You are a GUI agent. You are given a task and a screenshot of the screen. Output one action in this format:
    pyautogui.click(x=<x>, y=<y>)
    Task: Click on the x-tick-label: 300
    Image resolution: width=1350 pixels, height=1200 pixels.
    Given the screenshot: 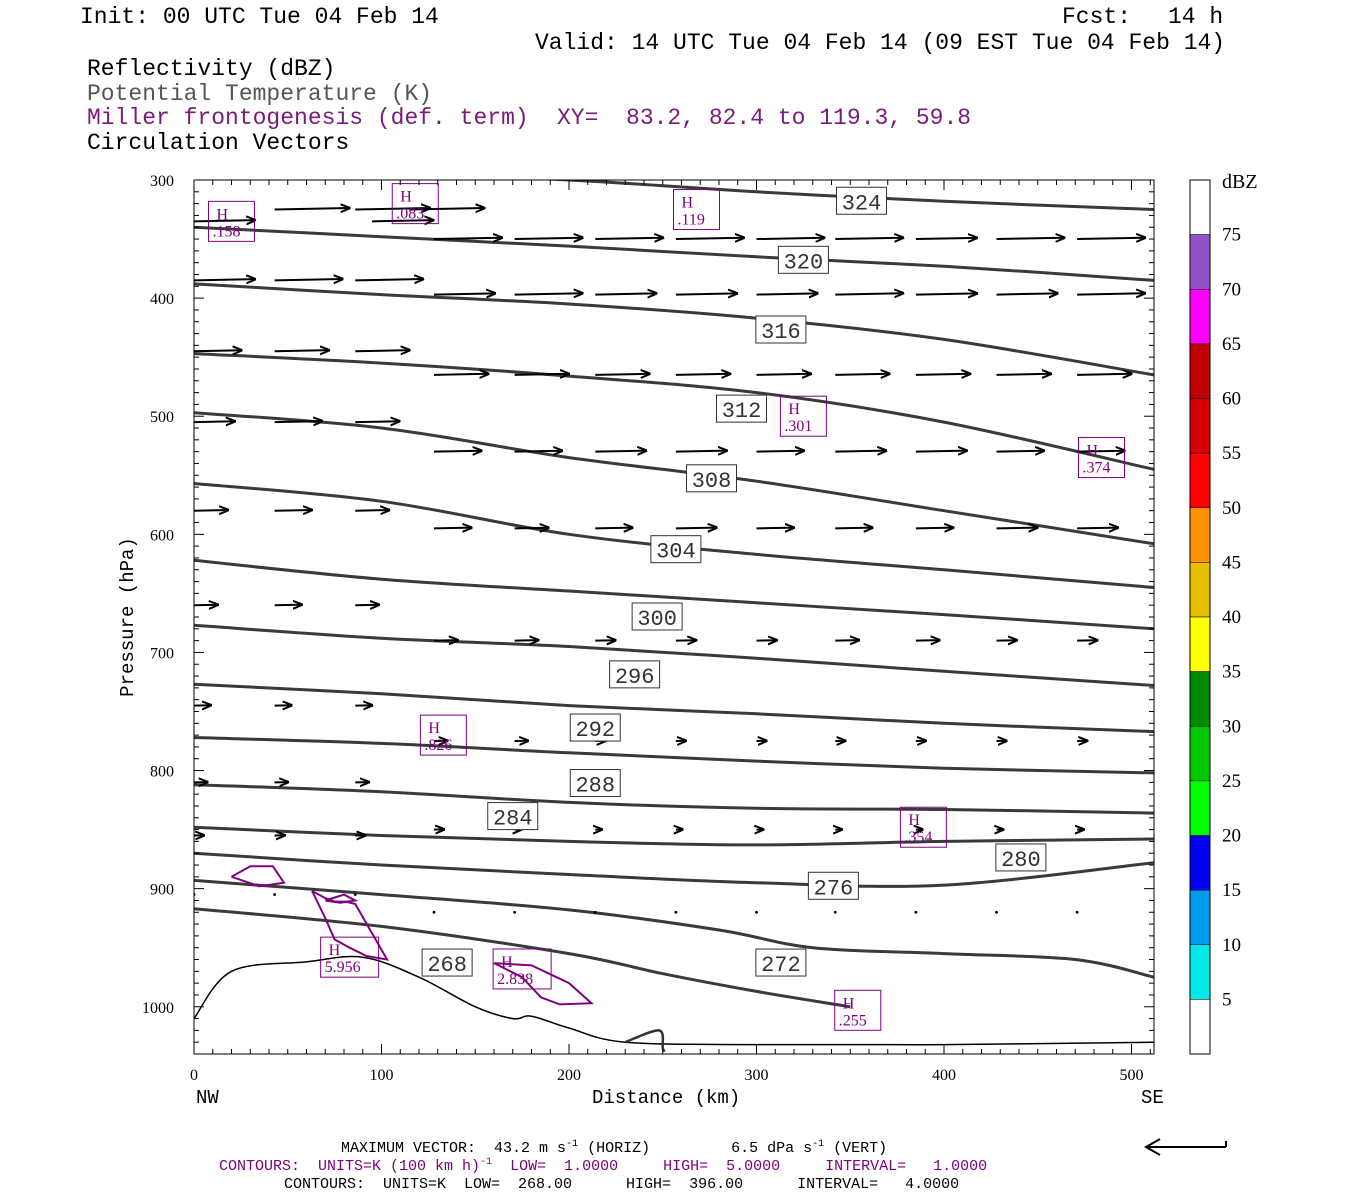 What is the action you would take?
    pyautogui.click(x=757, y=1075)
    